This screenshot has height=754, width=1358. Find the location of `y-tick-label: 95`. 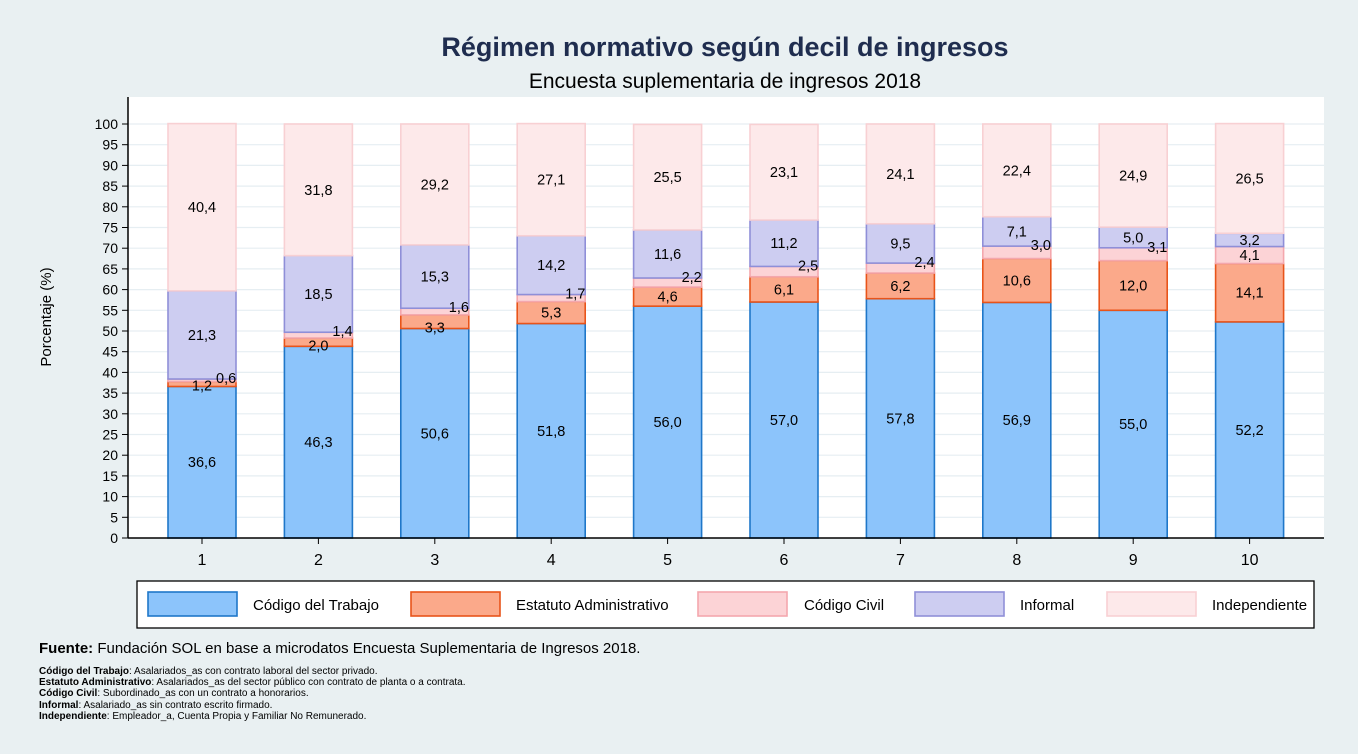

y-tick-label: 95 is located at coordinates (110, 145).